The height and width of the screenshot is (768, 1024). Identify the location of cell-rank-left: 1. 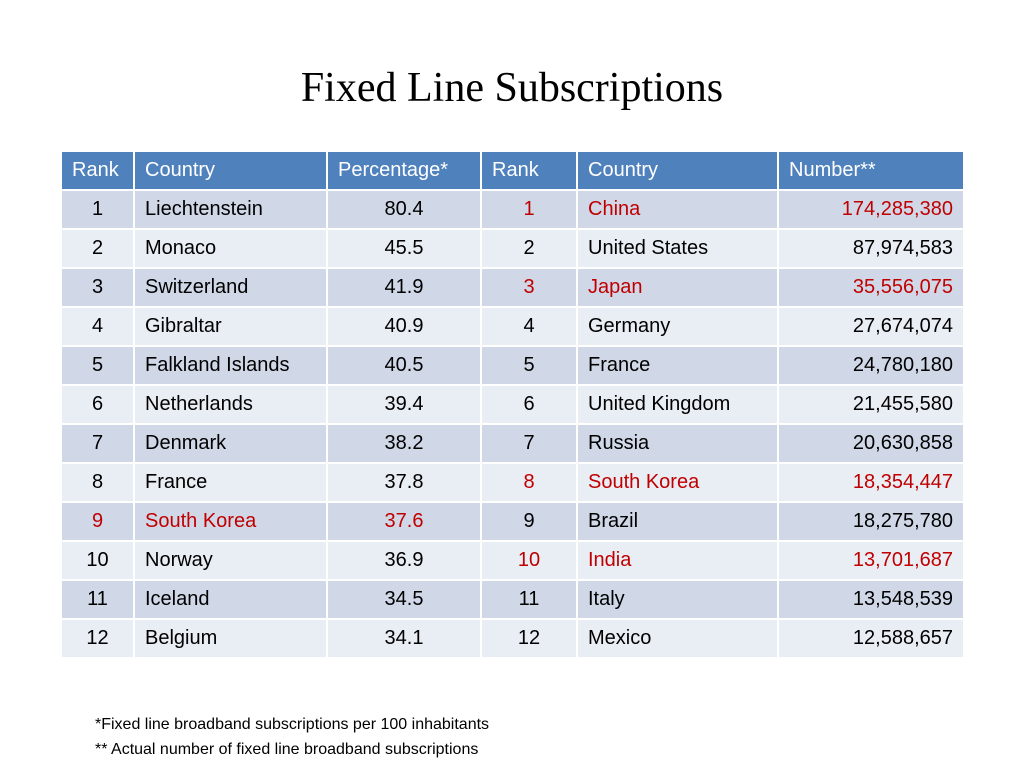
(97, 209).